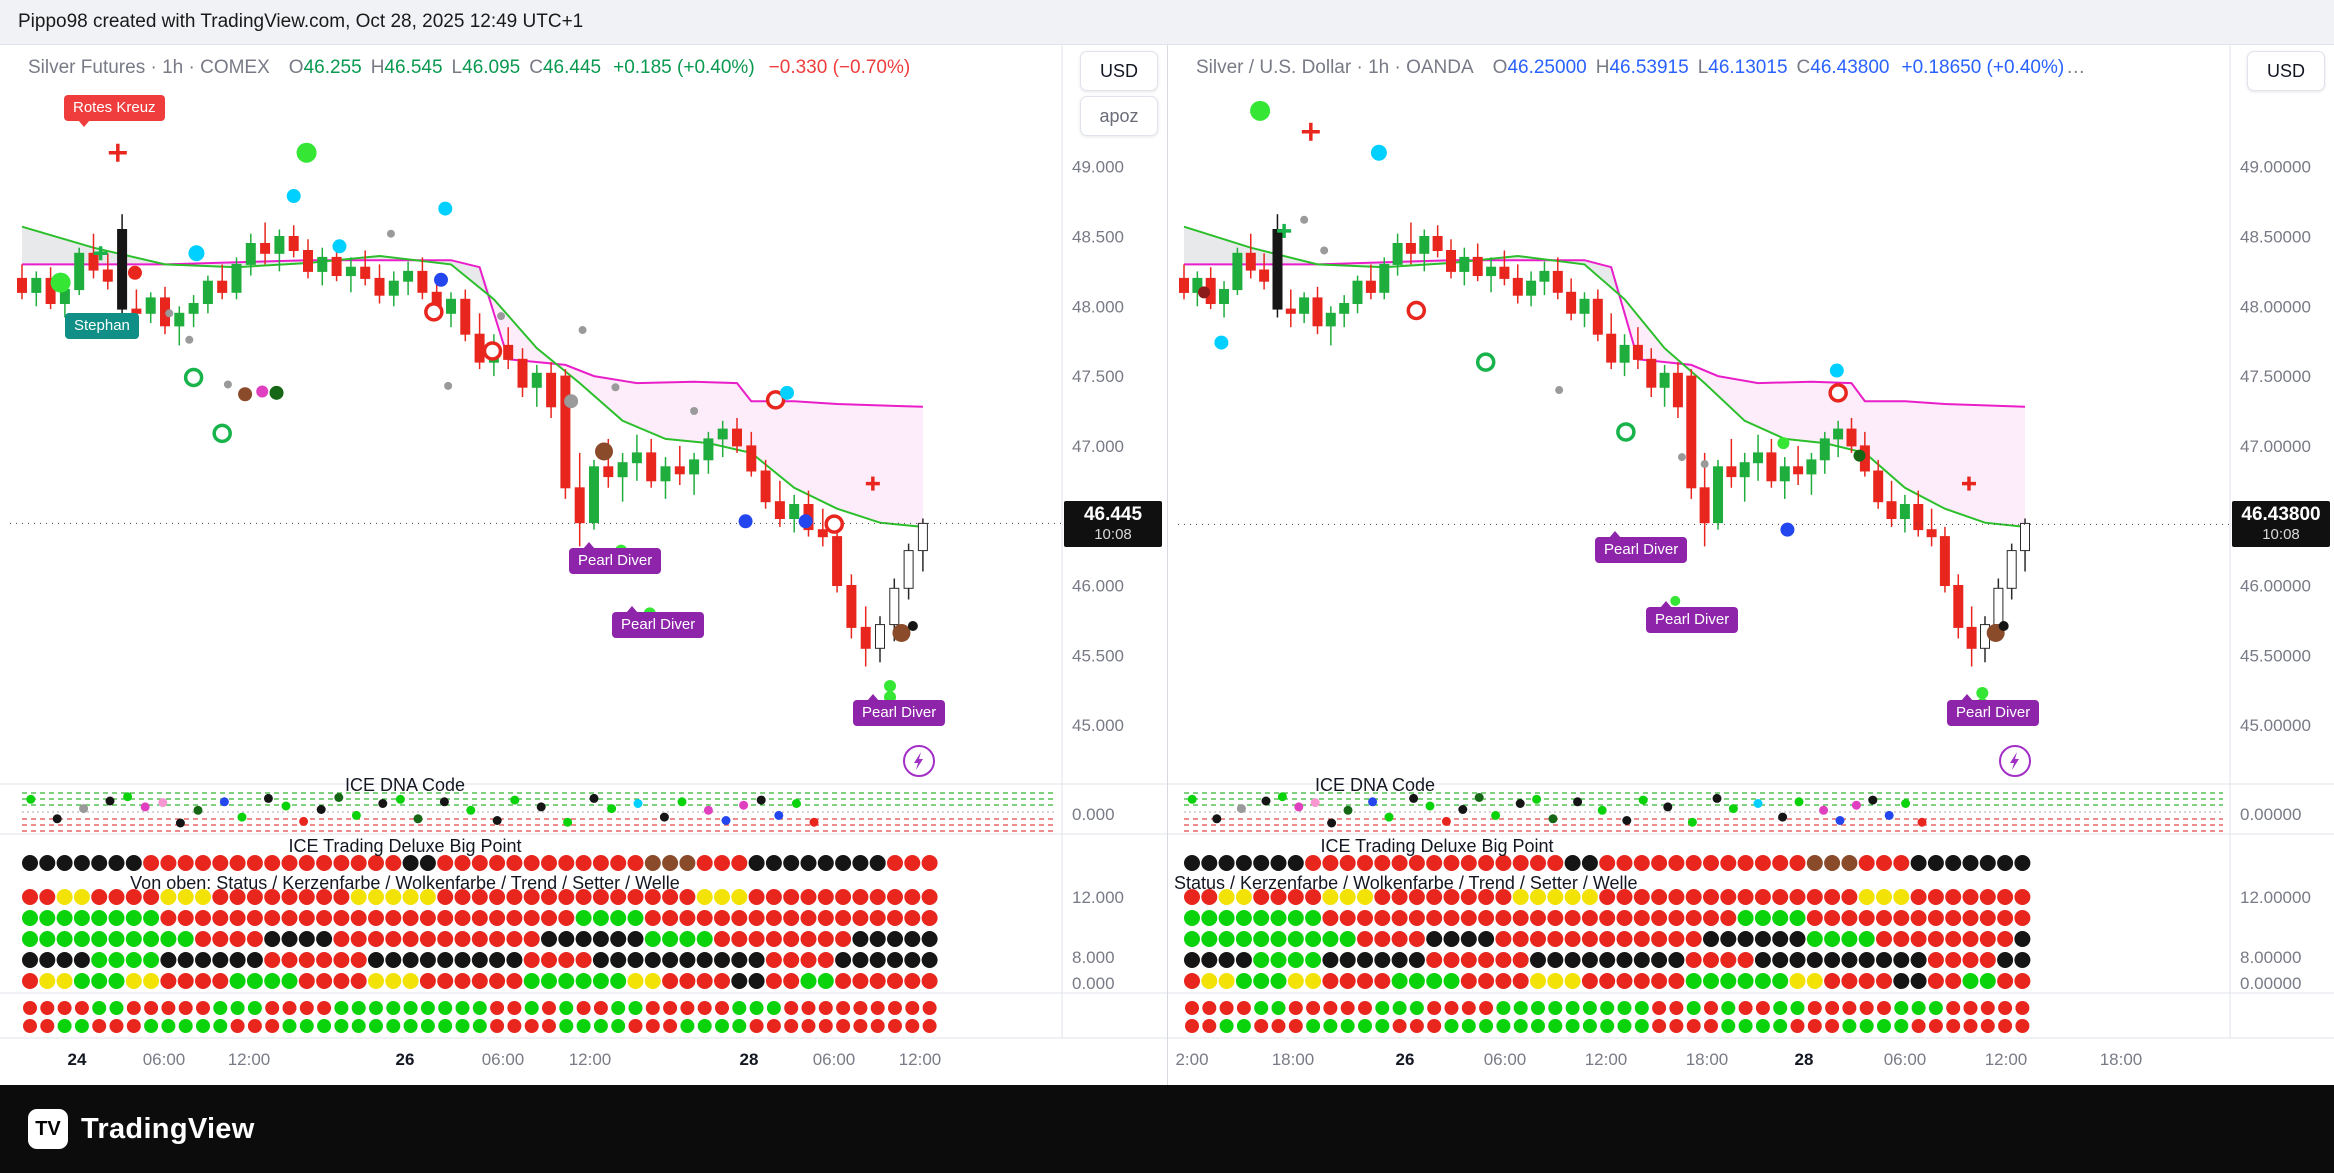  What do you see at coordinates (2281, 514) in the screenshot?
I see `last-price-value: 46.43800` at bounding box center [2281, 514].